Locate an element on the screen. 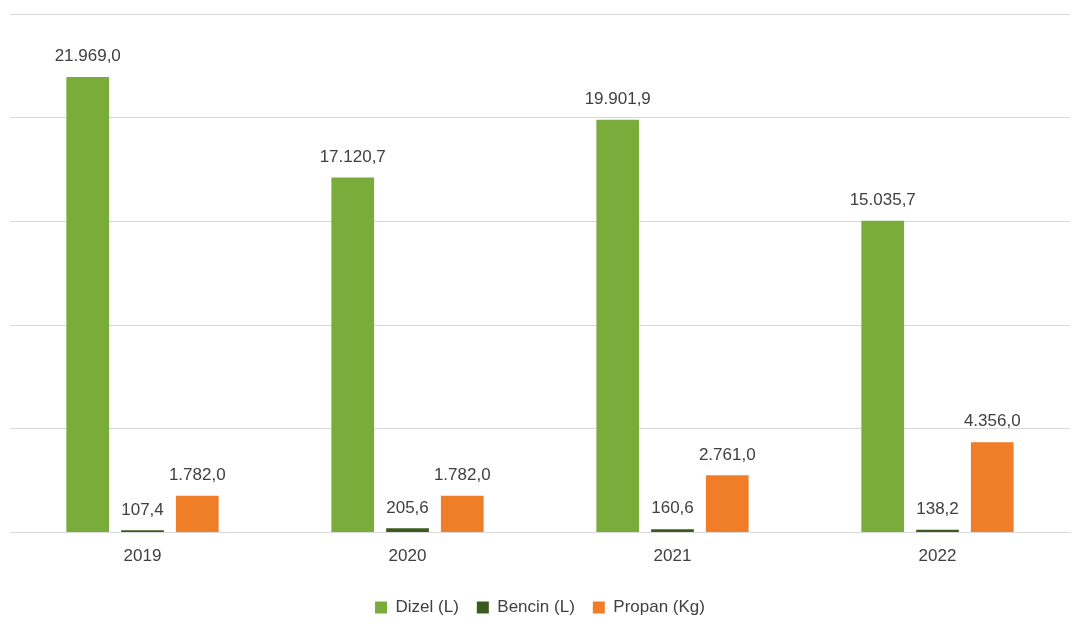 The height and width of the screenshot is (628, 1076). legend-label: Dizel (L) is located at coordinates (427, 607).